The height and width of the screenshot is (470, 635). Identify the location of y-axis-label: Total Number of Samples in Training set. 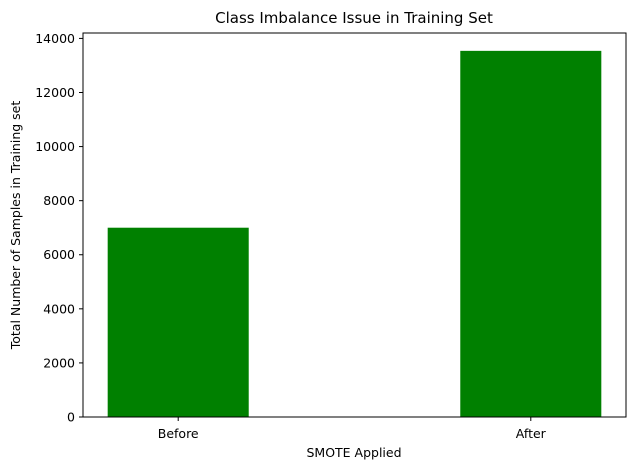
(15, 226).